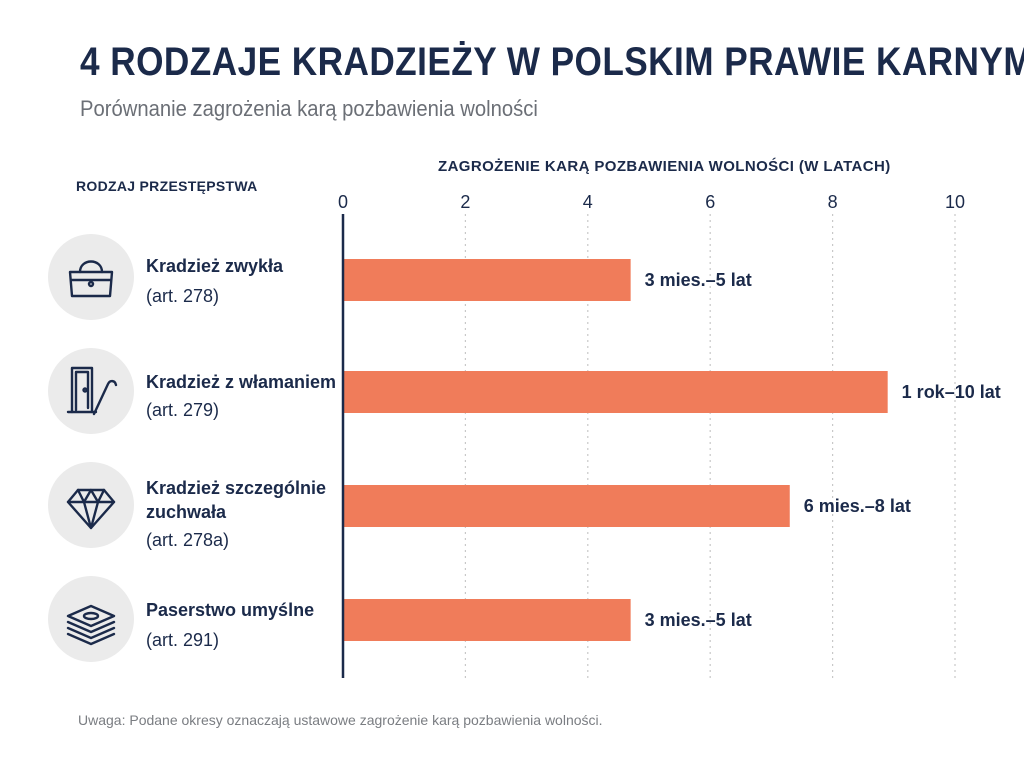 This screenshot has height=768, width=1024. Describe the element at coordinates (183, 296) in the screenshot. I see `category-article: (art. 278)` at that location.